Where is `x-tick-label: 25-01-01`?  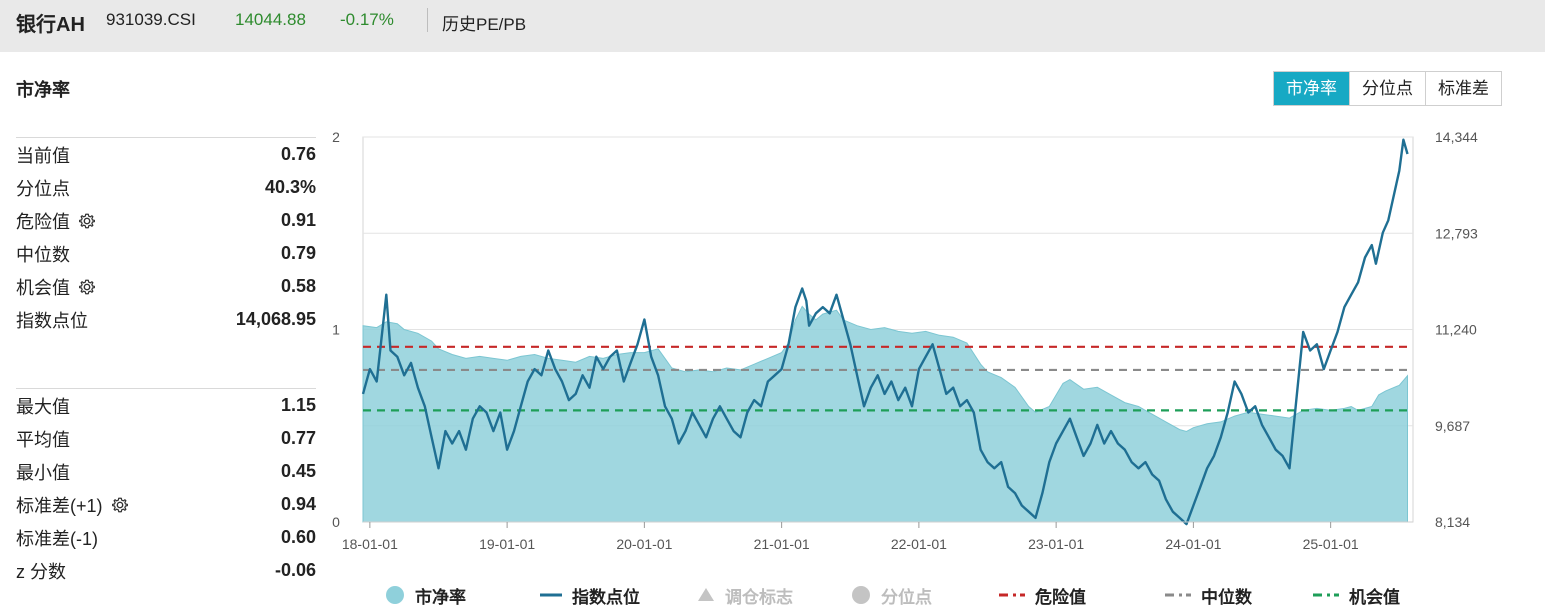
x-tick-label: 25-01-01 is located at coordinates (1331, 544).